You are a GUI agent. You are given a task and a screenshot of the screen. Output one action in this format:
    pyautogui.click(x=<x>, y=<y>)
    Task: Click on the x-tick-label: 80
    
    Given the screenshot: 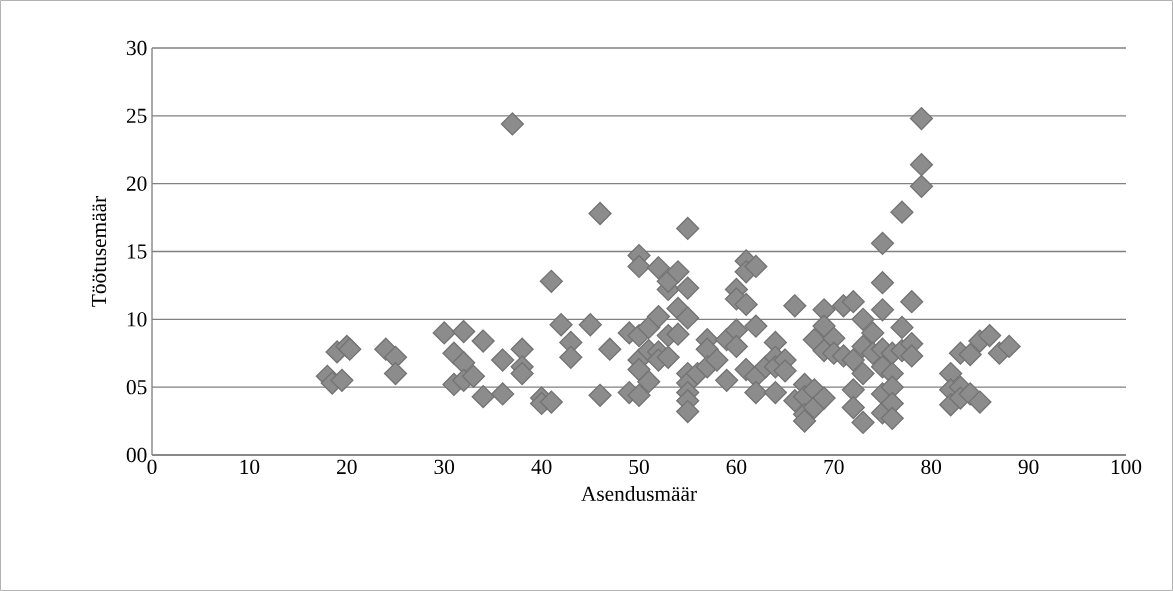 What is the action you would take?
    pyautogui.click(x=931, y=467)
    